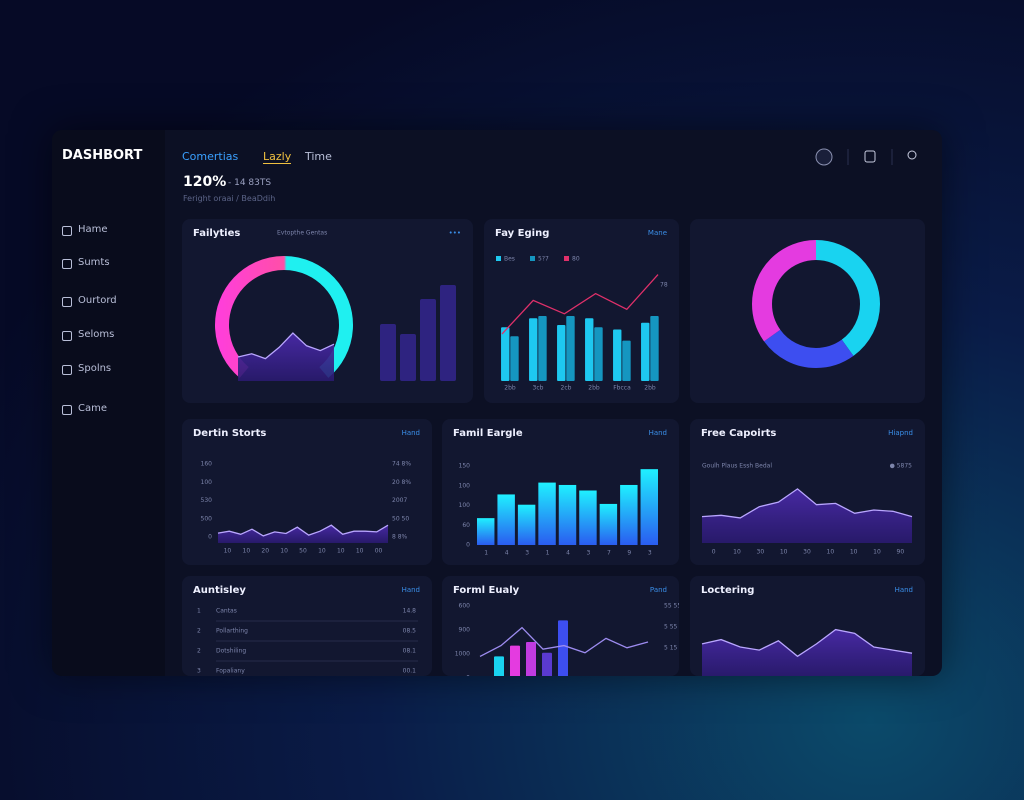 The image size is (1024, 800). What do you see at coordinates (199, 671) in the screenshot?
I see `row-index: 3` at bounding box center [199, 671].